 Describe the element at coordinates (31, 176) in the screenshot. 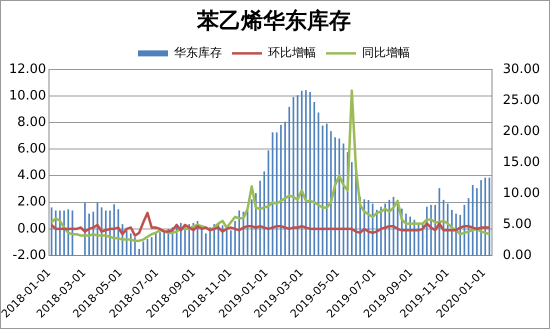

I see `y-tick-label: 4.00` at that location.